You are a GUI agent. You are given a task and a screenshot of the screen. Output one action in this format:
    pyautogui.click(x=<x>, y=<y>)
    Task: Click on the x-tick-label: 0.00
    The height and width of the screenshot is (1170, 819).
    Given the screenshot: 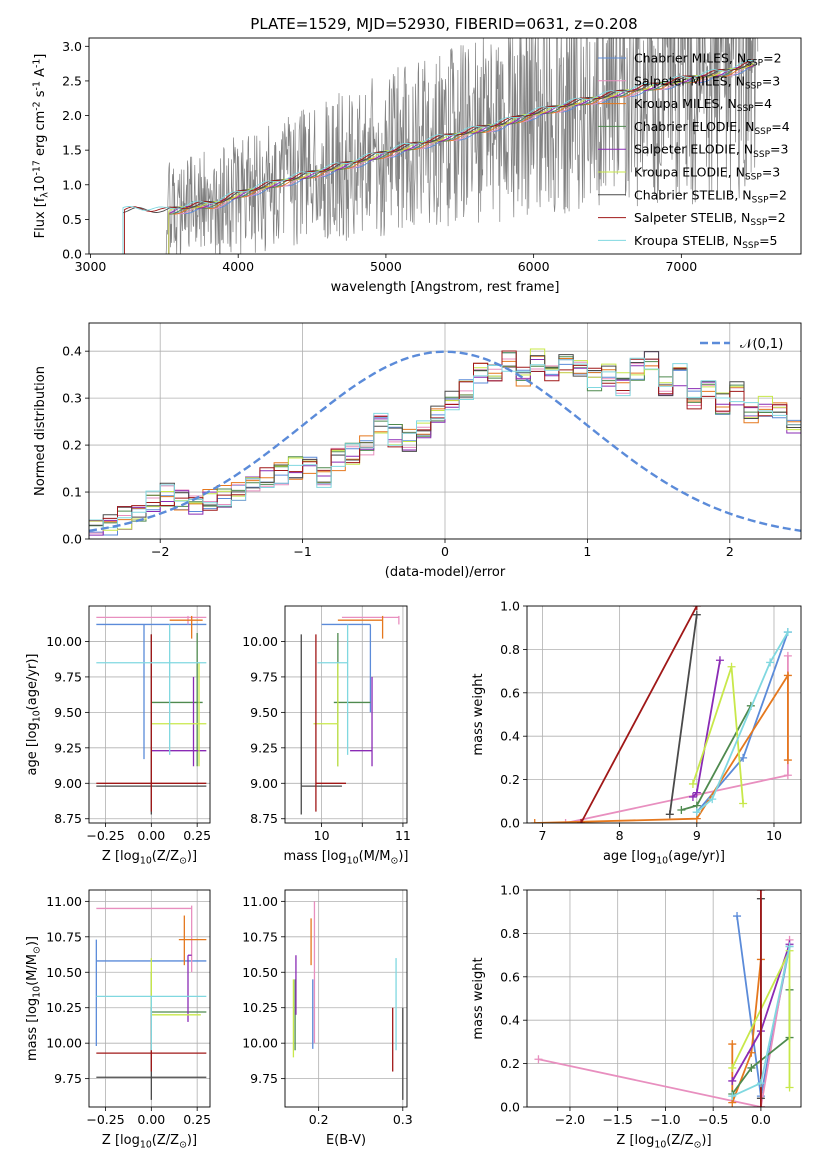 What is the action you would take?
    pyautogui.click(x=151, y=835)
    